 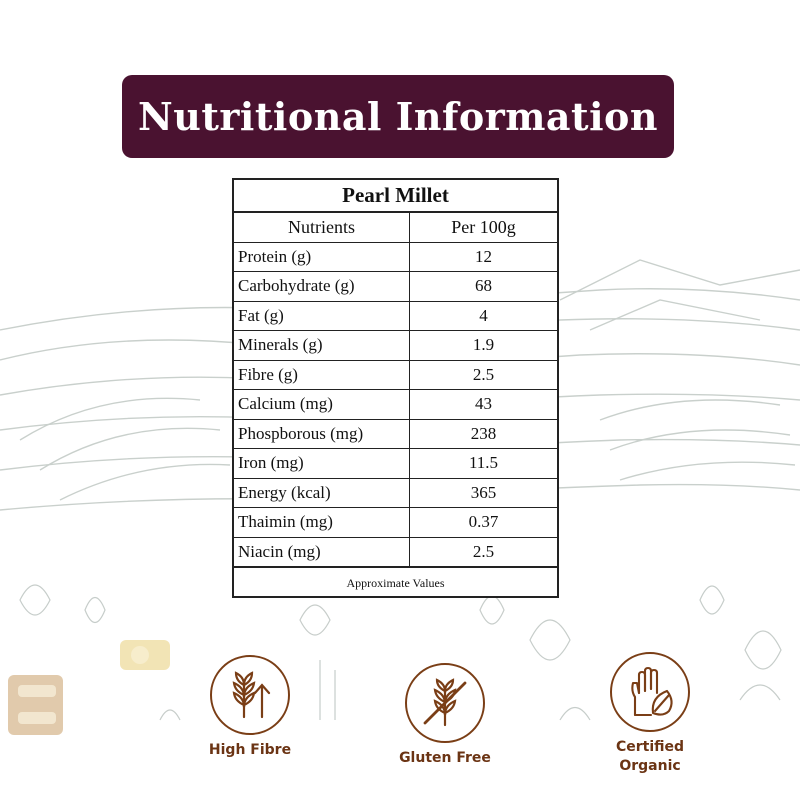 What do you see at coordinates (322, 463) in the screenshot?
I see `nutrient-name: Iron (mg)` at bounding box center [322, 463].